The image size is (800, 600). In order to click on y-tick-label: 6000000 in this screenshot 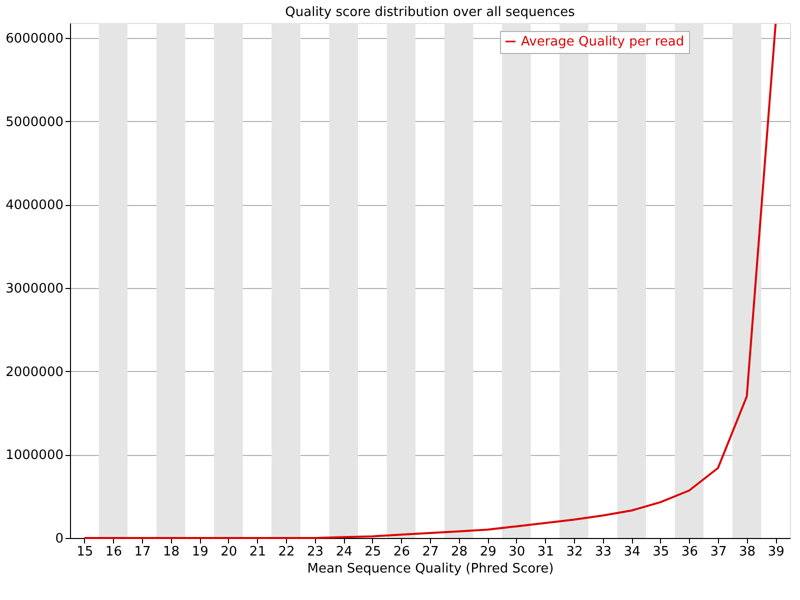, I will do `click(35, 39)`.